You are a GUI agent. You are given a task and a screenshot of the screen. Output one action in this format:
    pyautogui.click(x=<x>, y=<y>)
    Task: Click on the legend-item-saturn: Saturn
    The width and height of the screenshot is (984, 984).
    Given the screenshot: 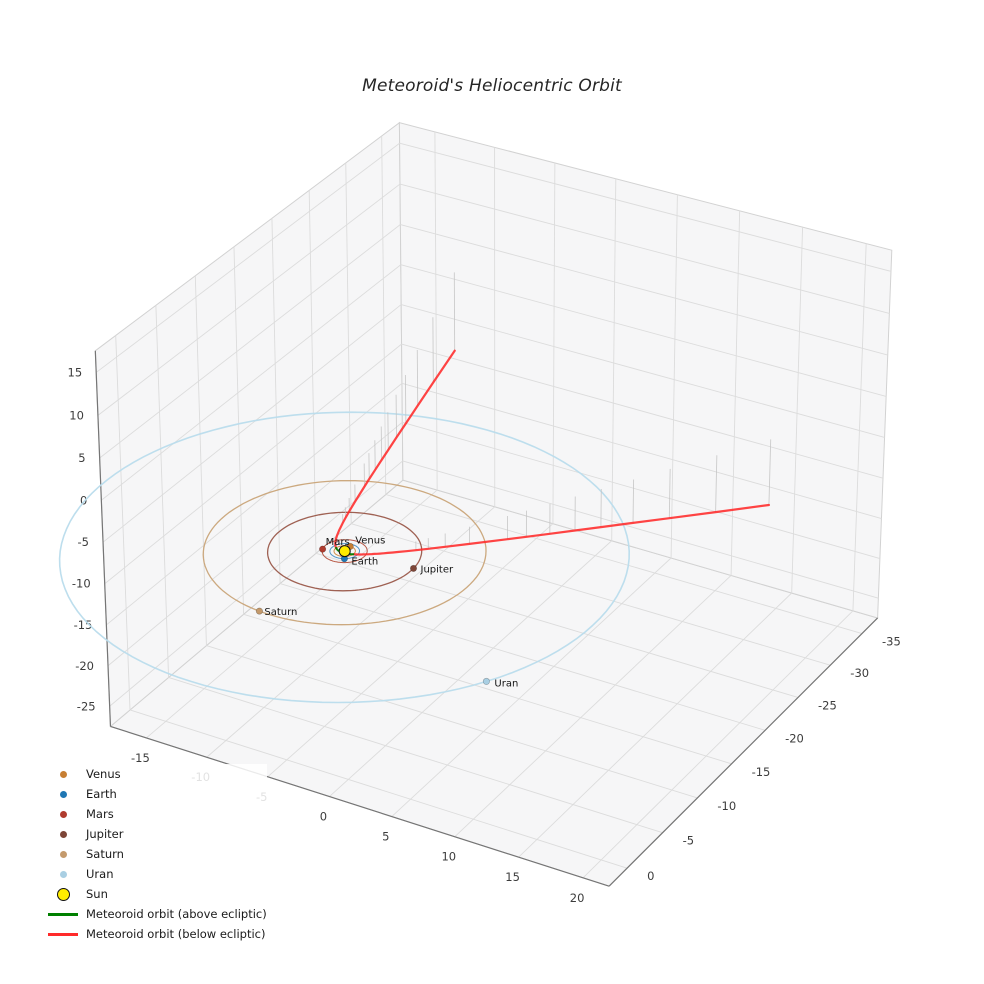 What is the action you would take?
    pyautogui.click(x=156, y=854)
    